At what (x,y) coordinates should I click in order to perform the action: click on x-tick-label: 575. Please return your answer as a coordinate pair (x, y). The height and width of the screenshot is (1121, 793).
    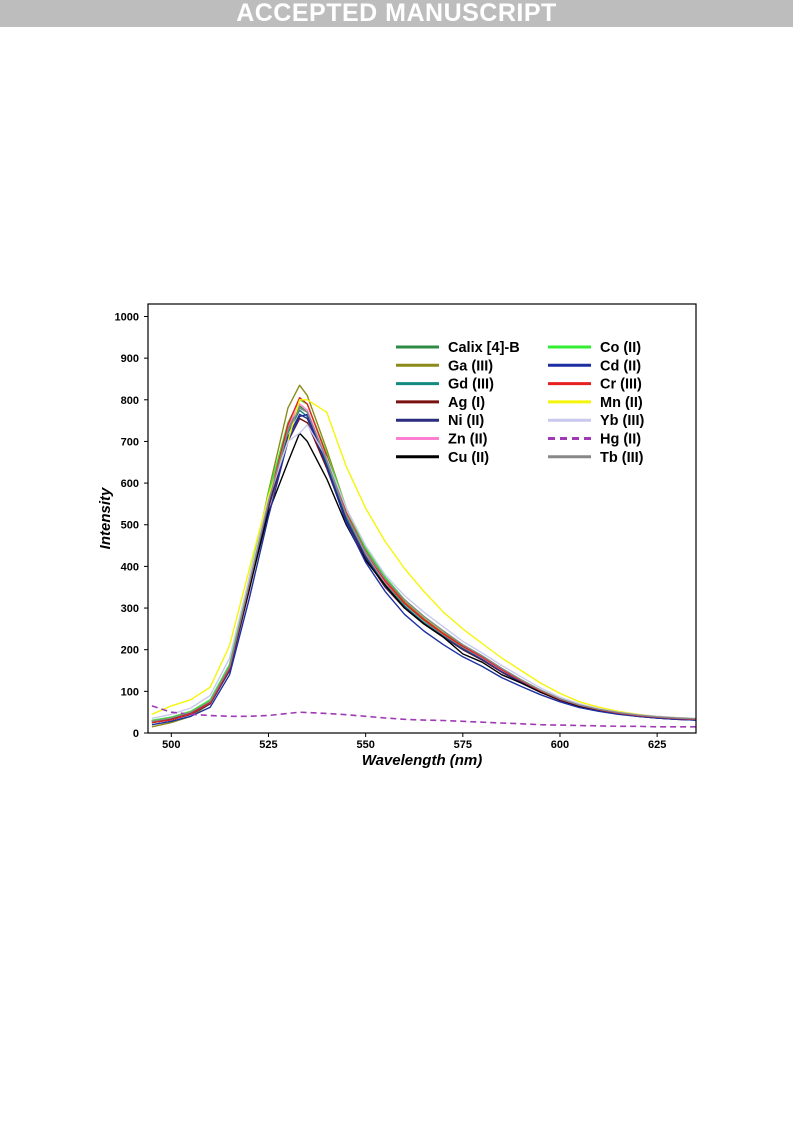
    Looking at the image, I should click on (463, 745).